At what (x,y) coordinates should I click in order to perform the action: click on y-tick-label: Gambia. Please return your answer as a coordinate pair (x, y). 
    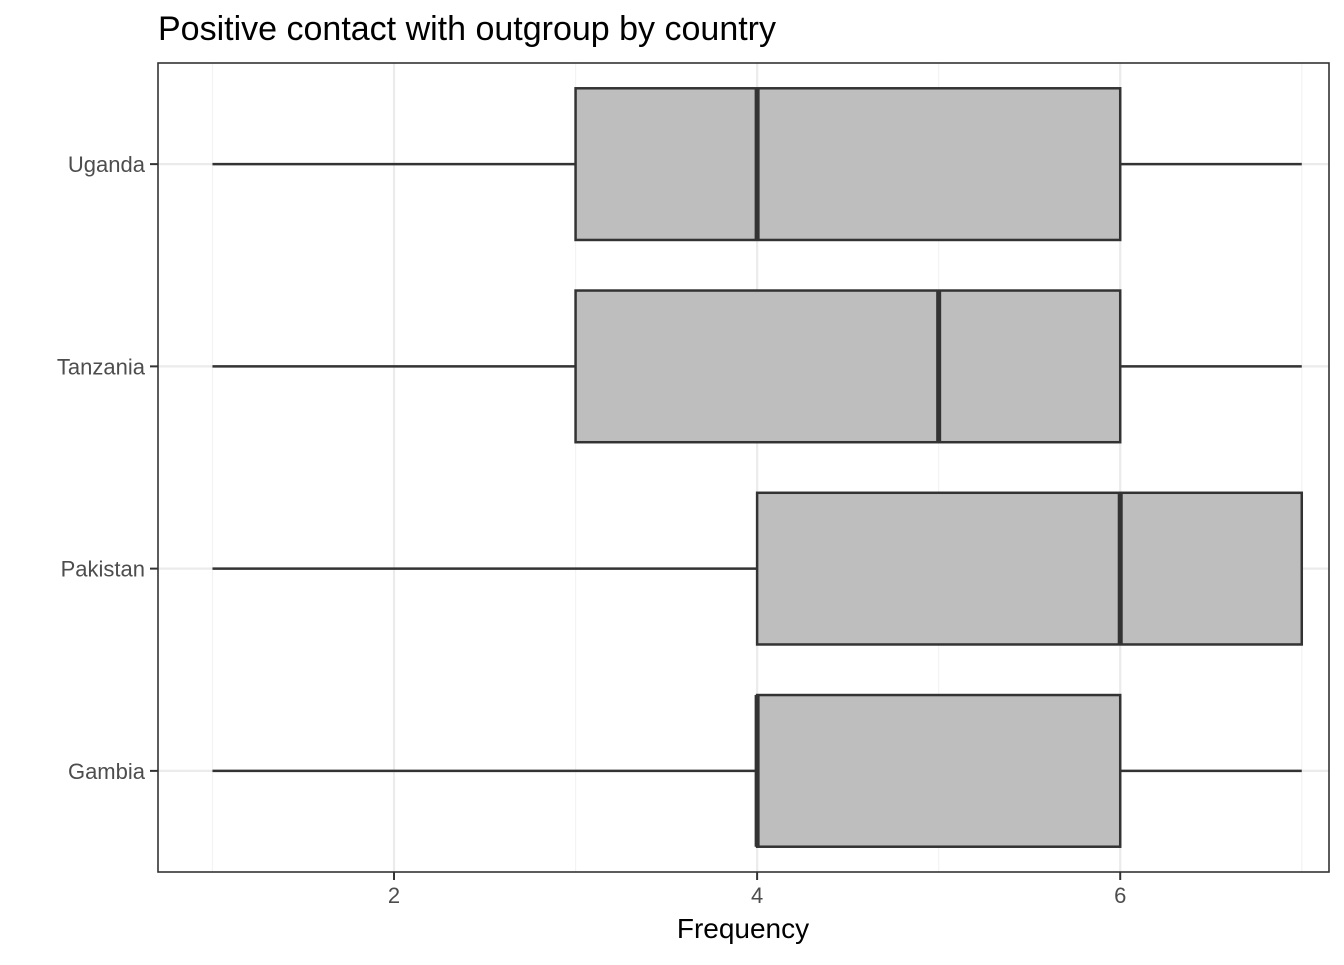
    Looking at the image, I should click on (107, 771).